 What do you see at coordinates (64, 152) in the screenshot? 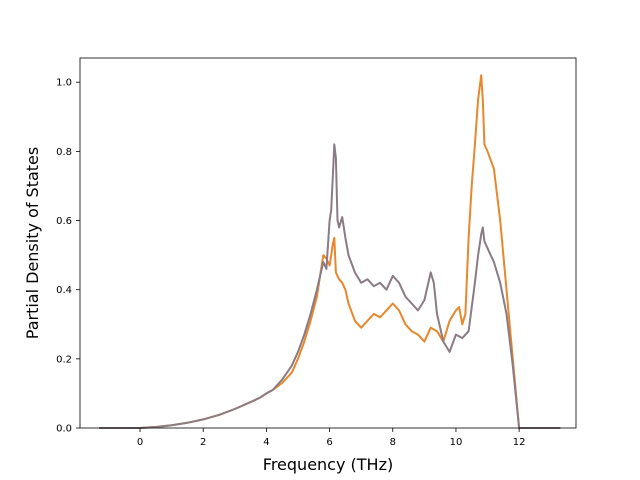
I see `y-tick-label: 0.8` at bounding box center [64, 152].